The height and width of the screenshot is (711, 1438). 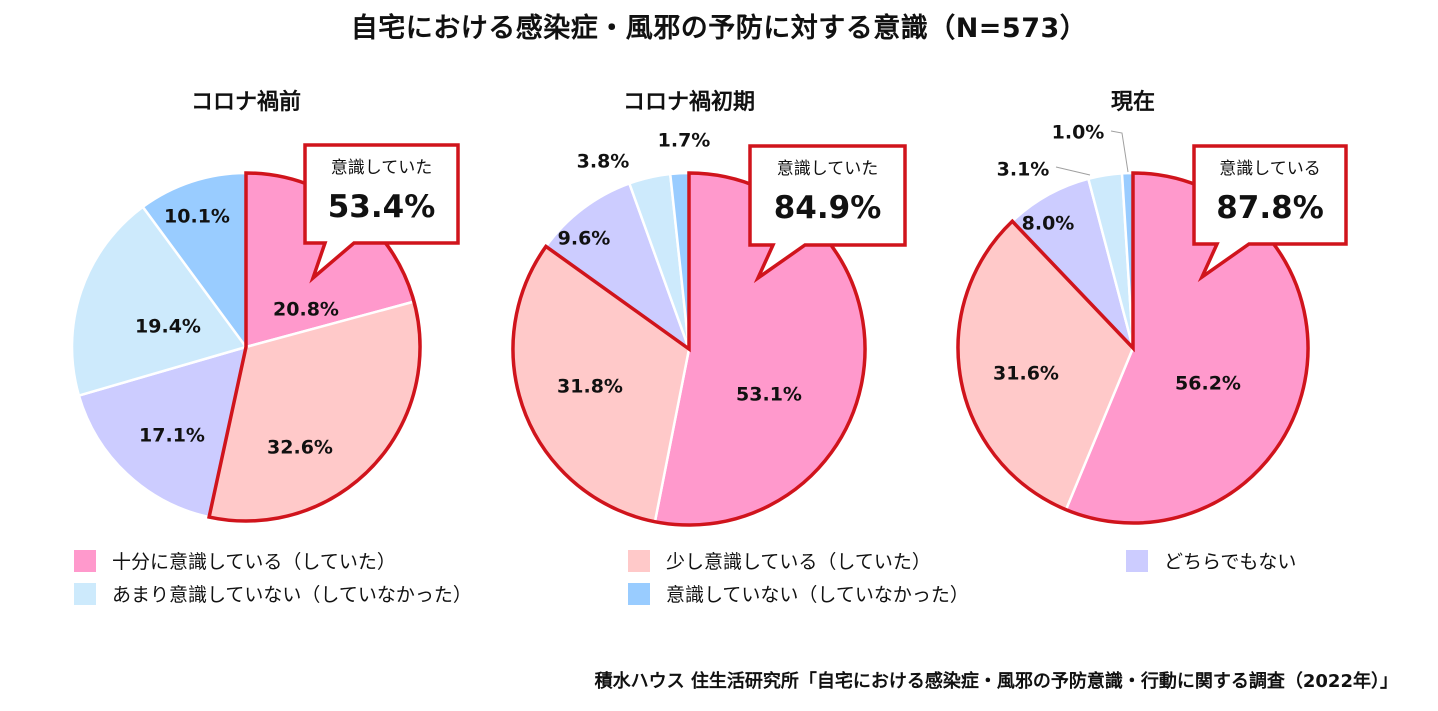 I want to click on legend-item-neutral: どちらでもない, so click(x=1211, y=560).